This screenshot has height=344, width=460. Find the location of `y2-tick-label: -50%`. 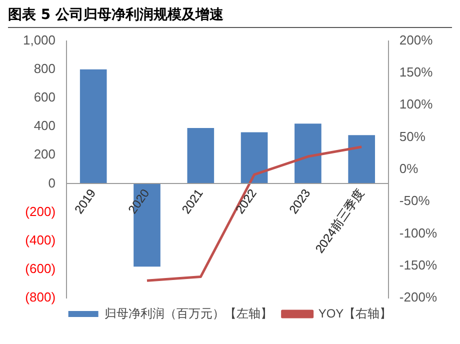

y2-tick-label: -50% is located at coordinates (414, 200).